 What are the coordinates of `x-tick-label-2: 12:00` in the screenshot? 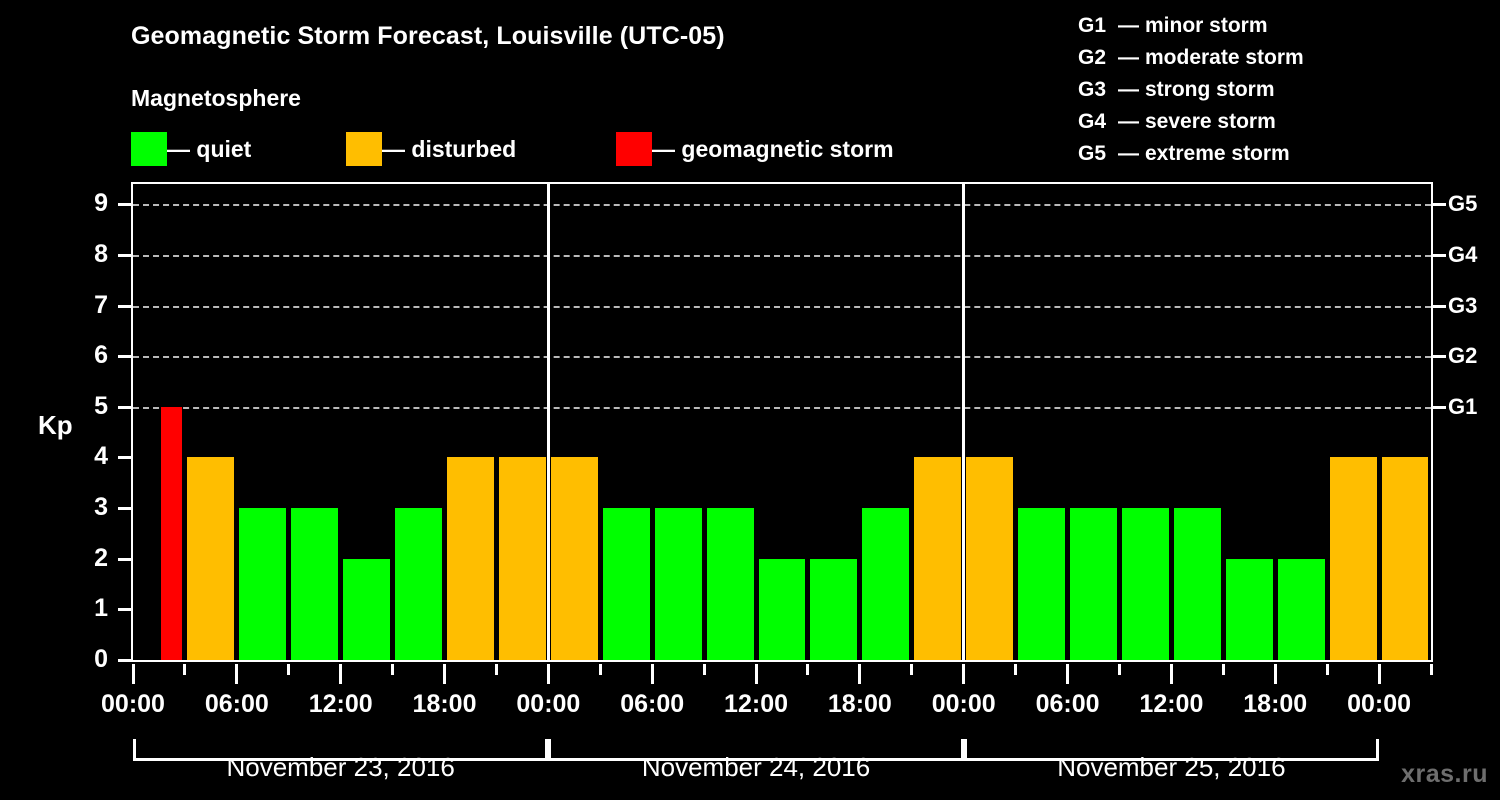 It's located at (340, 704).